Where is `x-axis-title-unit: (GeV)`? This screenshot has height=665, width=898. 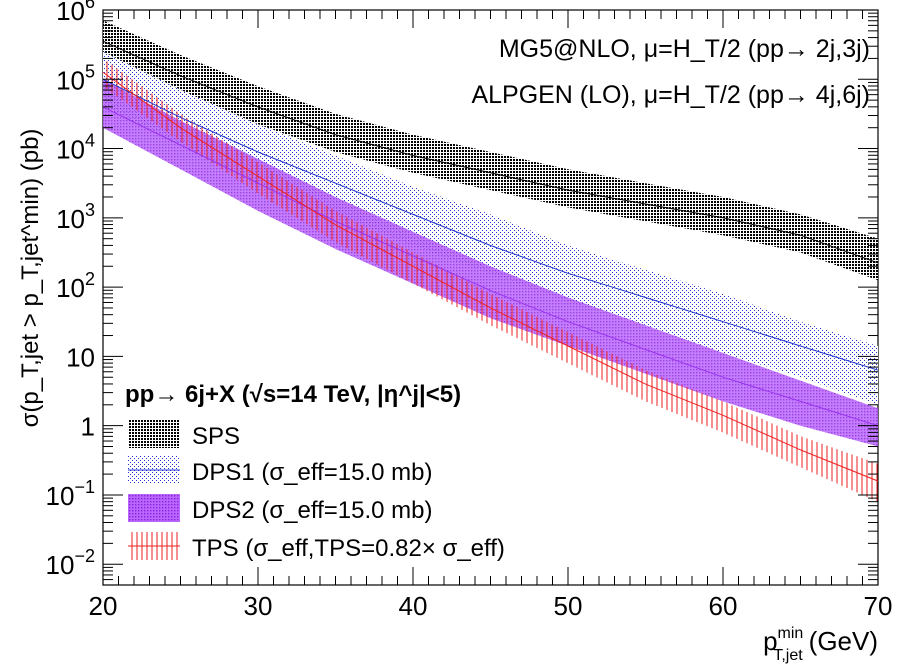
x-axis-title-unit: (GeV) is located at coordinates (843, 641).